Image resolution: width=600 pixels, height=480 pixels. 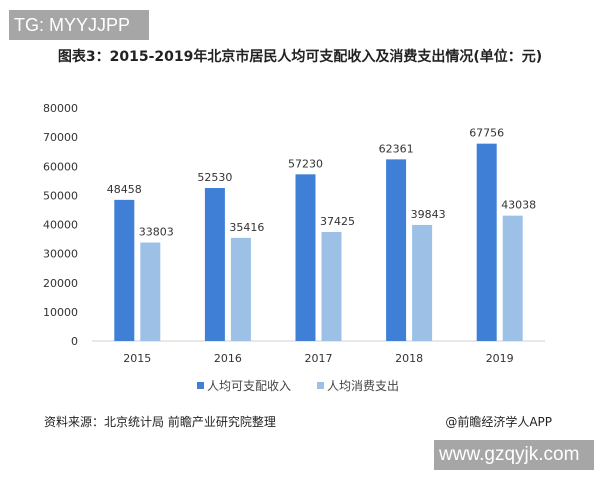 What do you see at coordinates (60, 108) in the screenshot?
I see `y-tick-label: 80000` at bounding box center [60, 108].